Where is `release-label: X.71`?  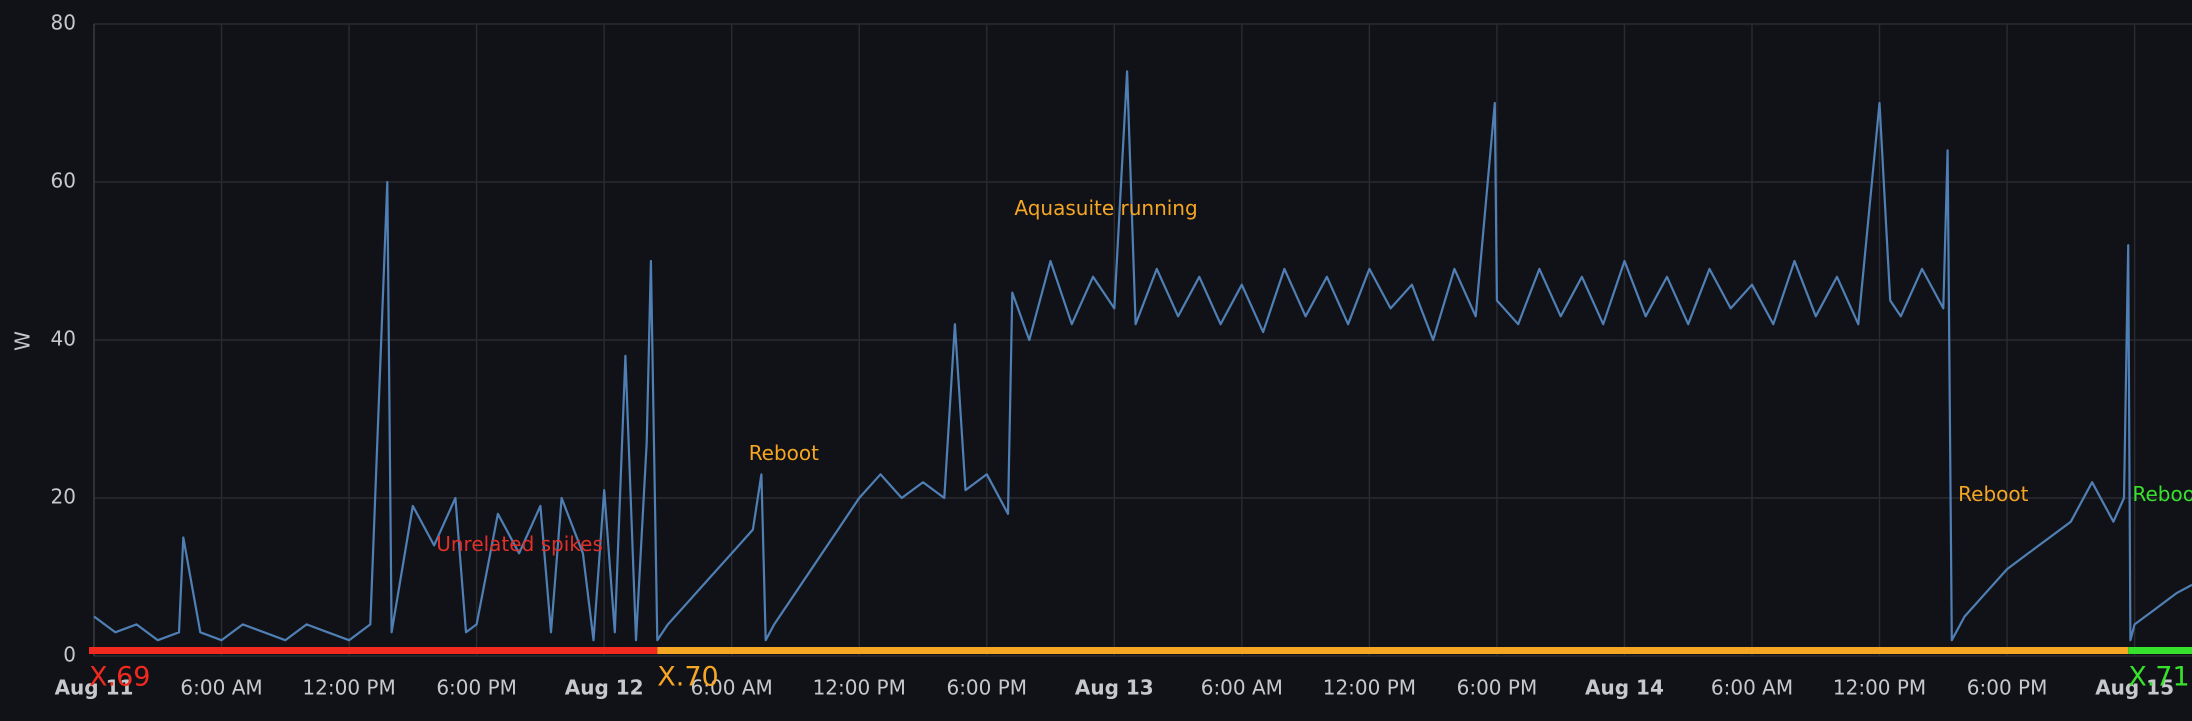
release-label: X.71 is located at coordinates (2158, 677).